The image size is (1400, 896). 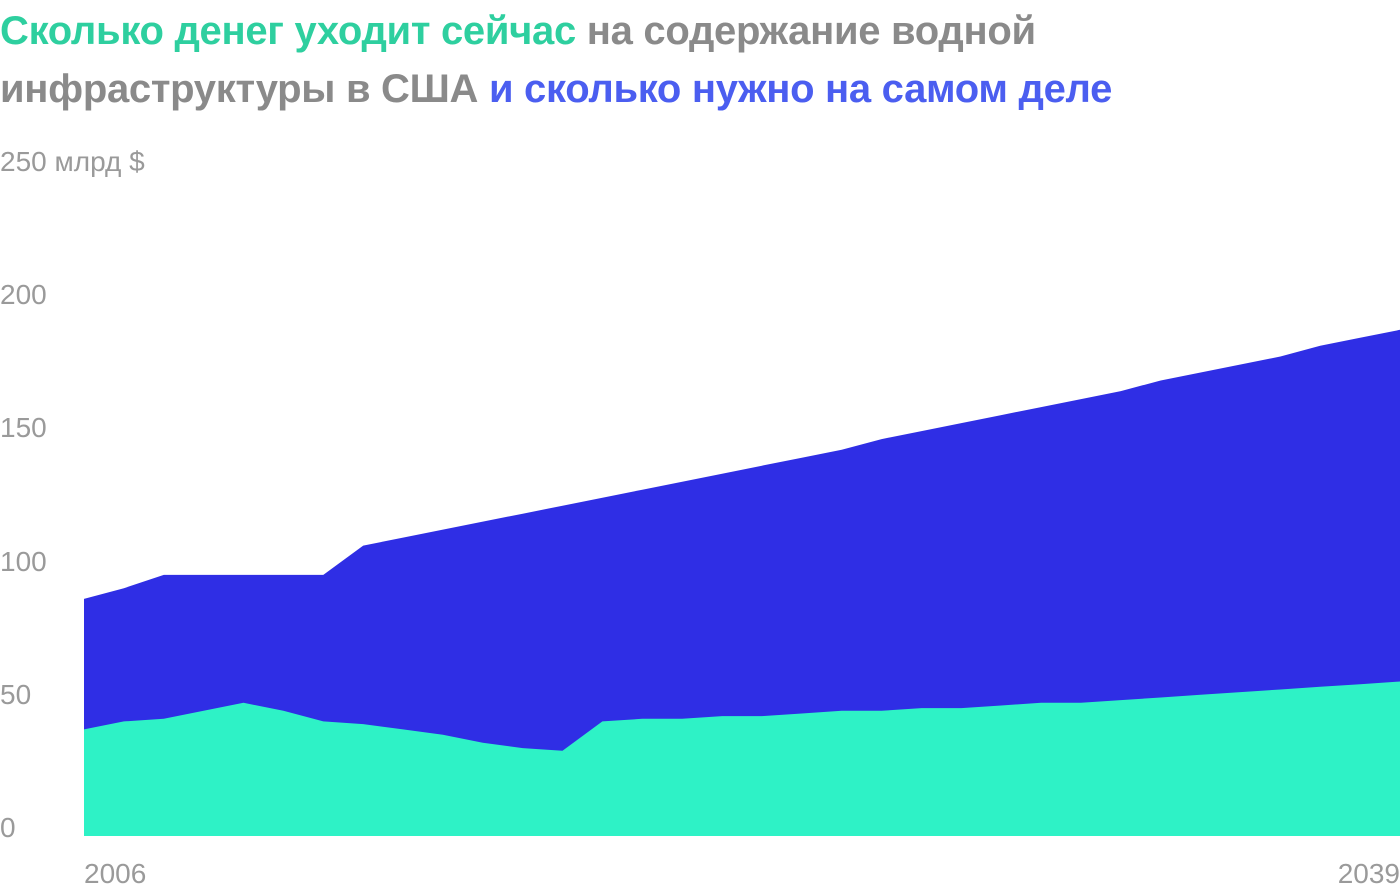 I want to click on y-tick-label: 250 млрд $, so click(x=72, y=161).